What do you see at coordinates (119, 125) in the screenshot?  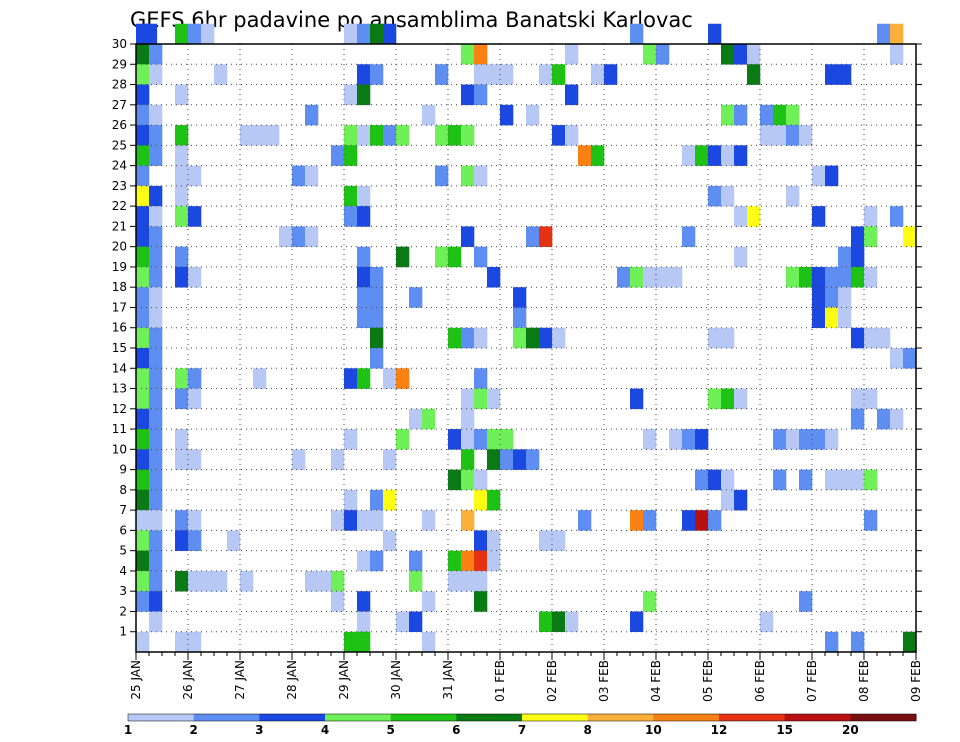 I see `y-tick-label: 26` at bounding box center [119, 125].